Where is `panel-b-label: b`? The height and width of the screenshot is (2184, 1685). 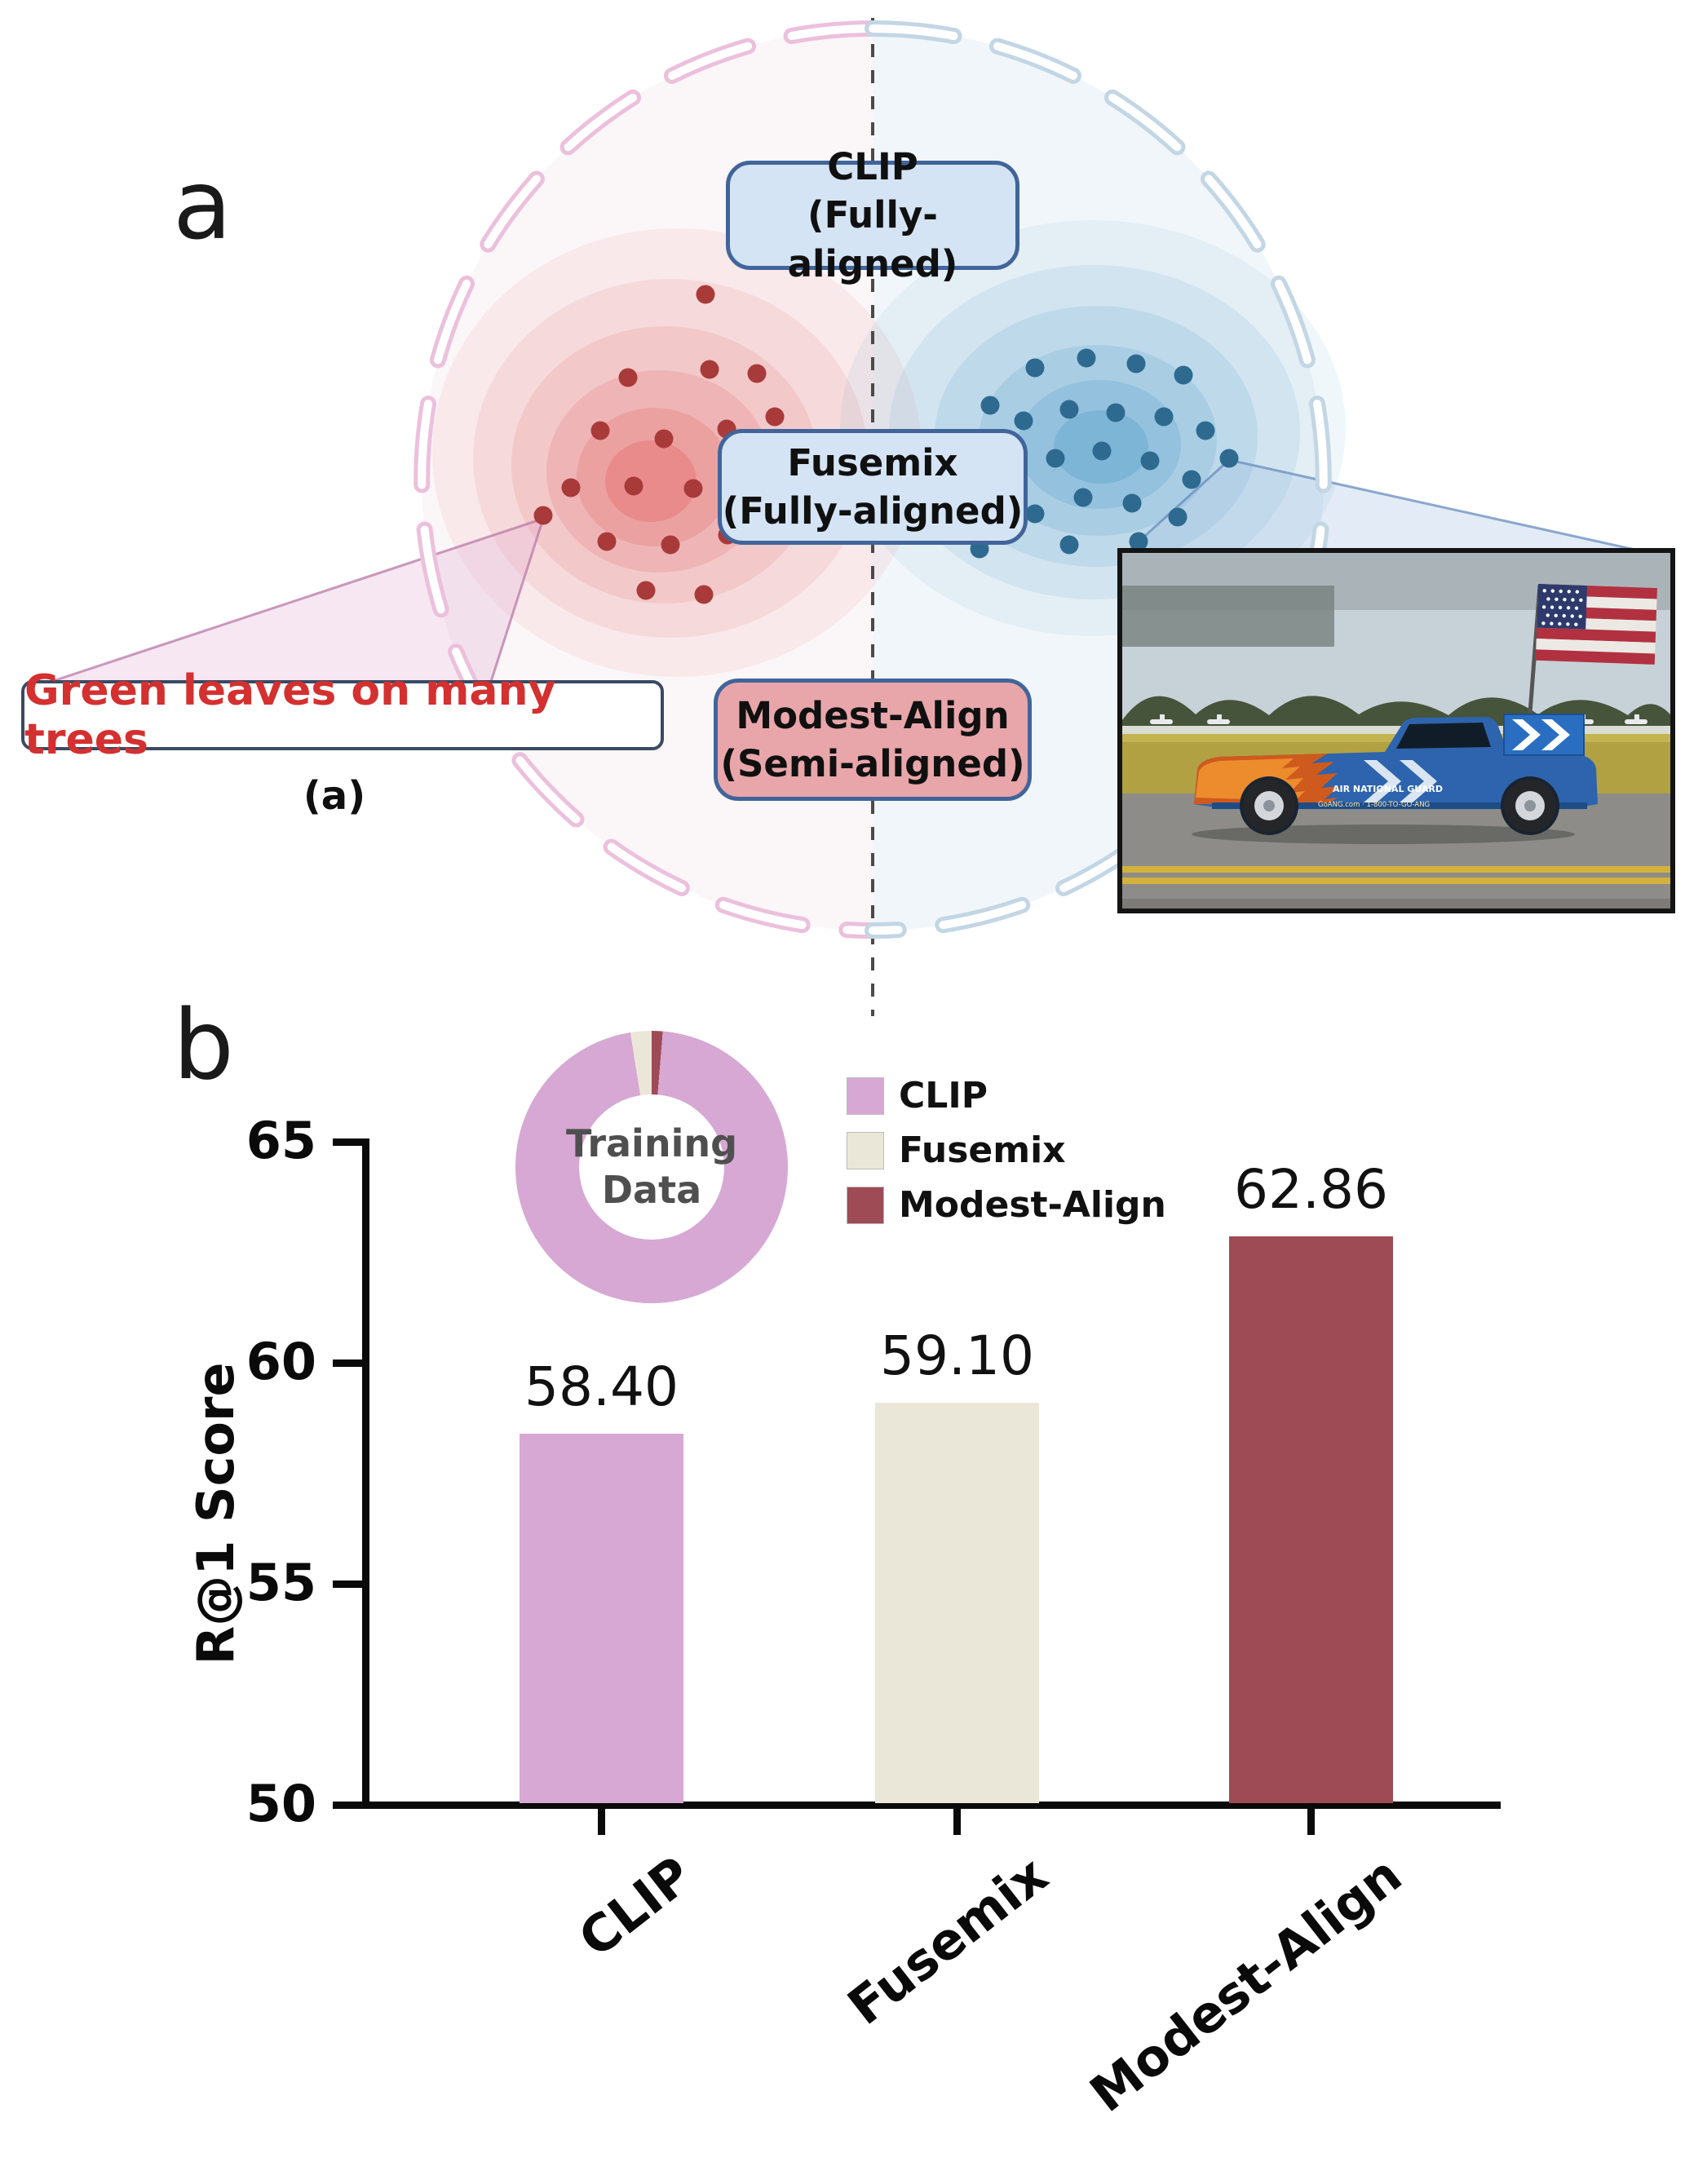
panel-b-label: b is located at coordinates (204, 1044).